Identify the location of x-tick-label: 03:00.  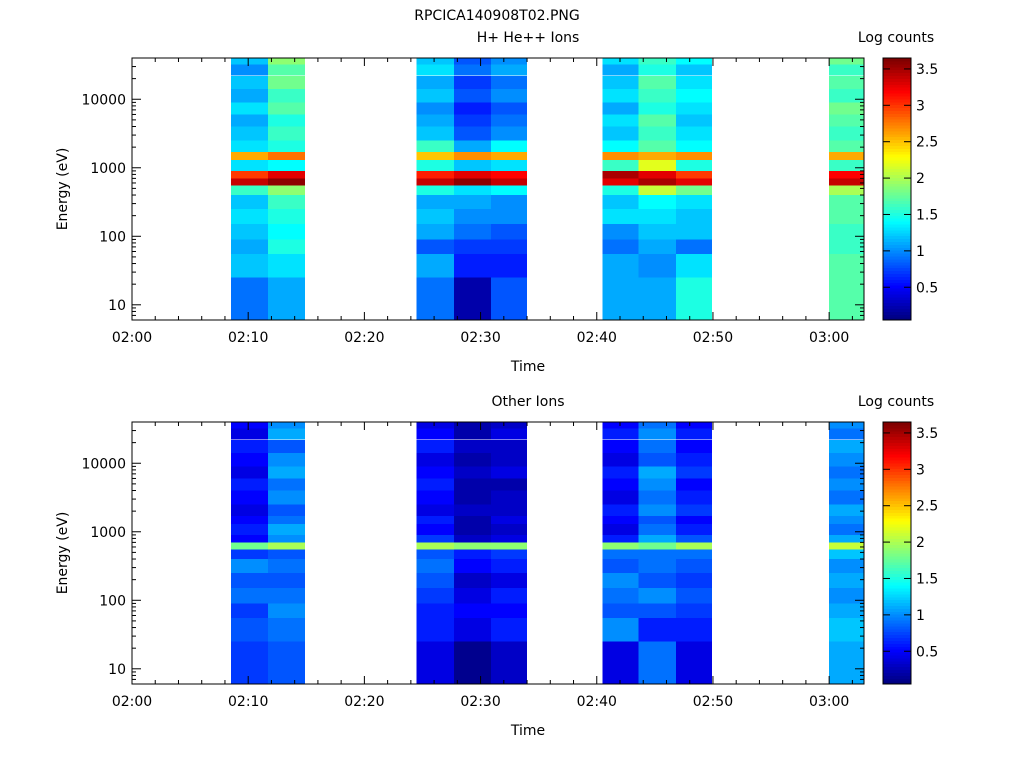
(829, 338).